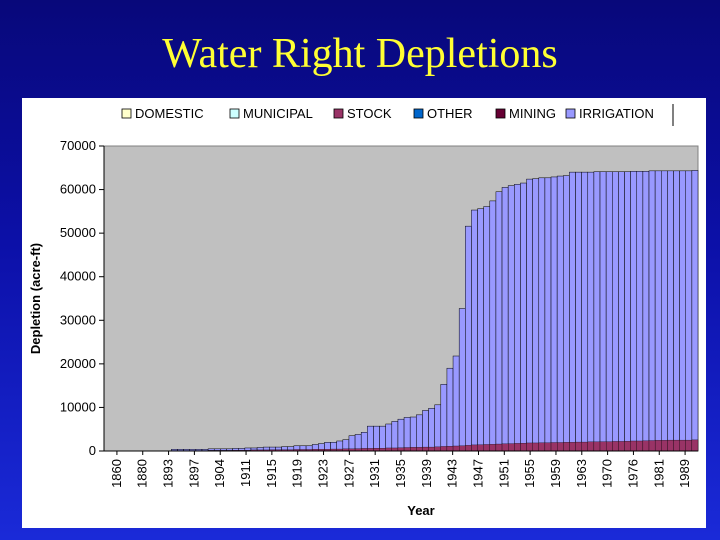  What do you see at coordinates (658, 473) in the screenshot?
I see `x-tick-label: 1981` at bounding box center [658, 473].